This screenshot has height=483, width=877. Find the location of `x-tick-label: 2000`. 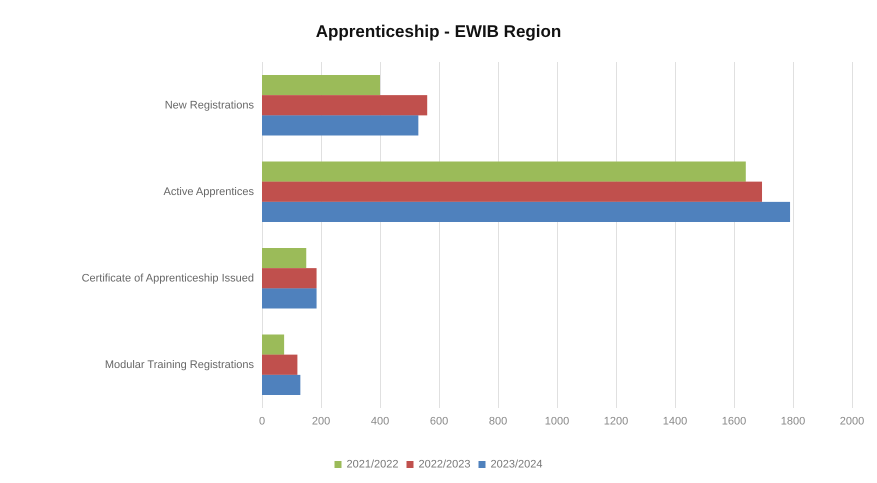

x-tick-label: 2000 is located at coordinates (852, 422).